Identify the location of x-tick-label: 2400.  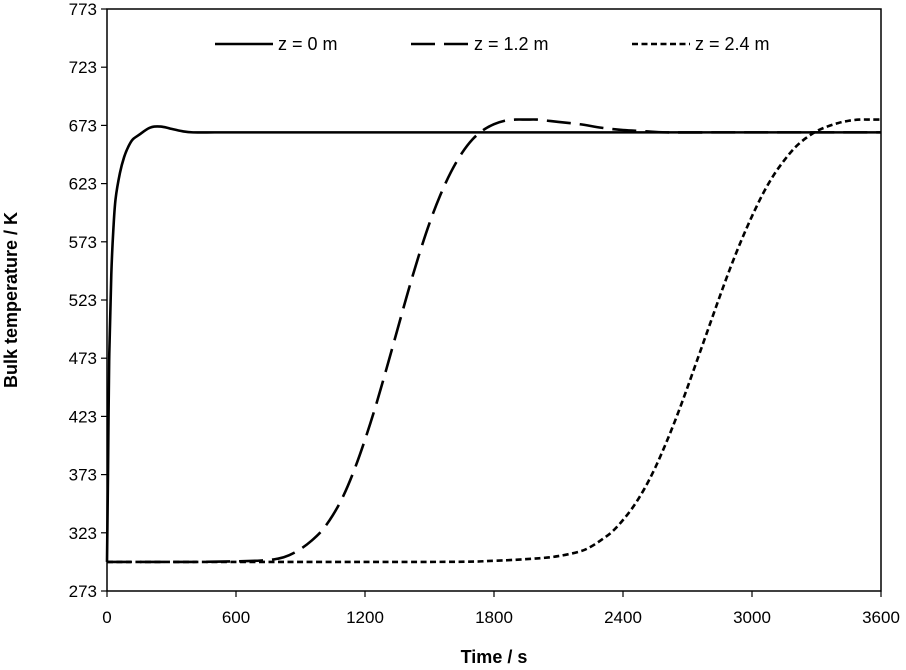
(623, 617).